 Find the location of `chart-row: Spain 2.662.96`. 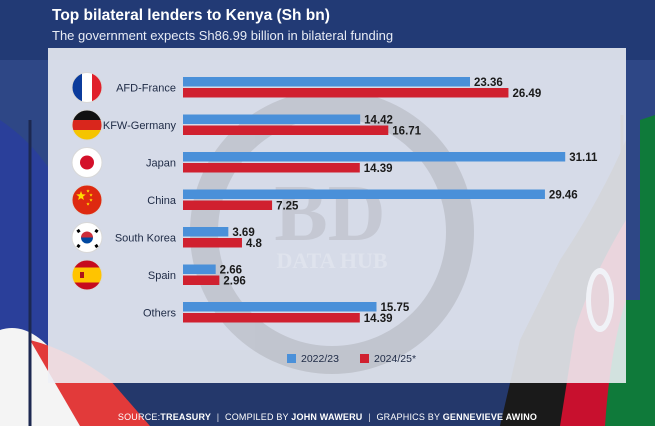

chart-row: Spain 2.662.96 is located at coordinates (158, 275).